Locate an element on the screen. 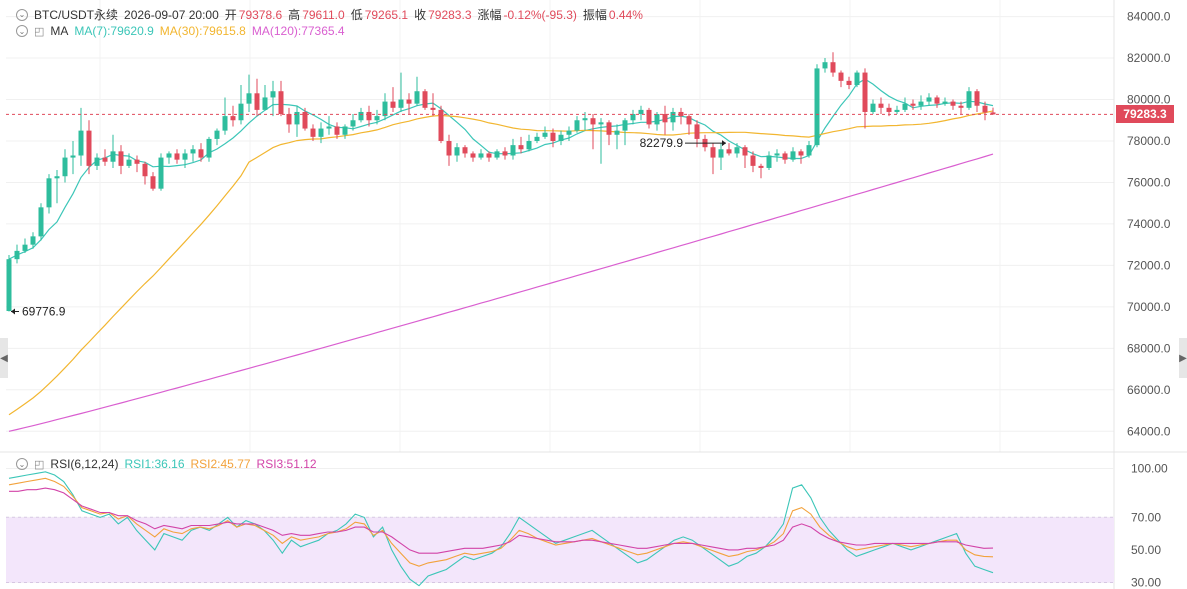  price-tick-label: 74000.0 is located at coordinates (1149, 224).